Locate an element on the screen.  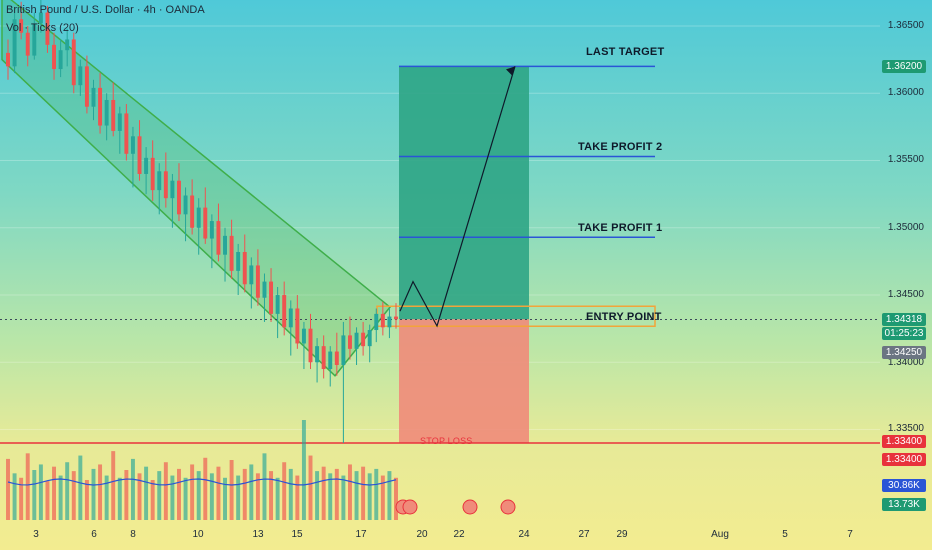
x-tick: 3 is located at coordinates (36, 534).